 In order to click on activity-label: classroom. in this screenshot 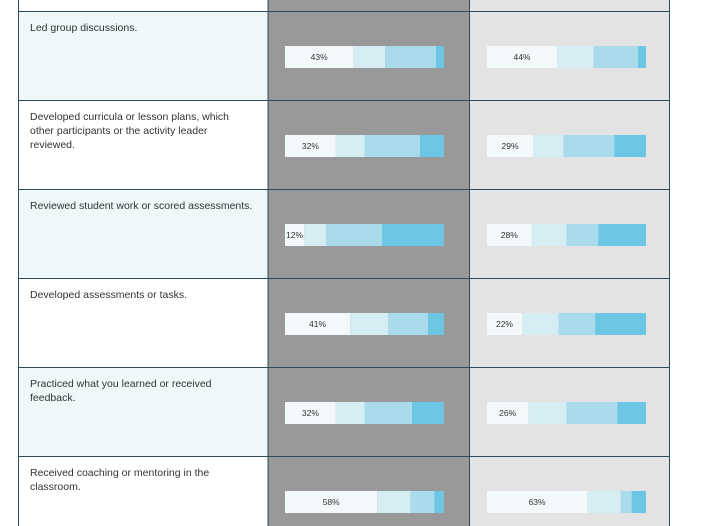, I will do `click(55, 487)`.